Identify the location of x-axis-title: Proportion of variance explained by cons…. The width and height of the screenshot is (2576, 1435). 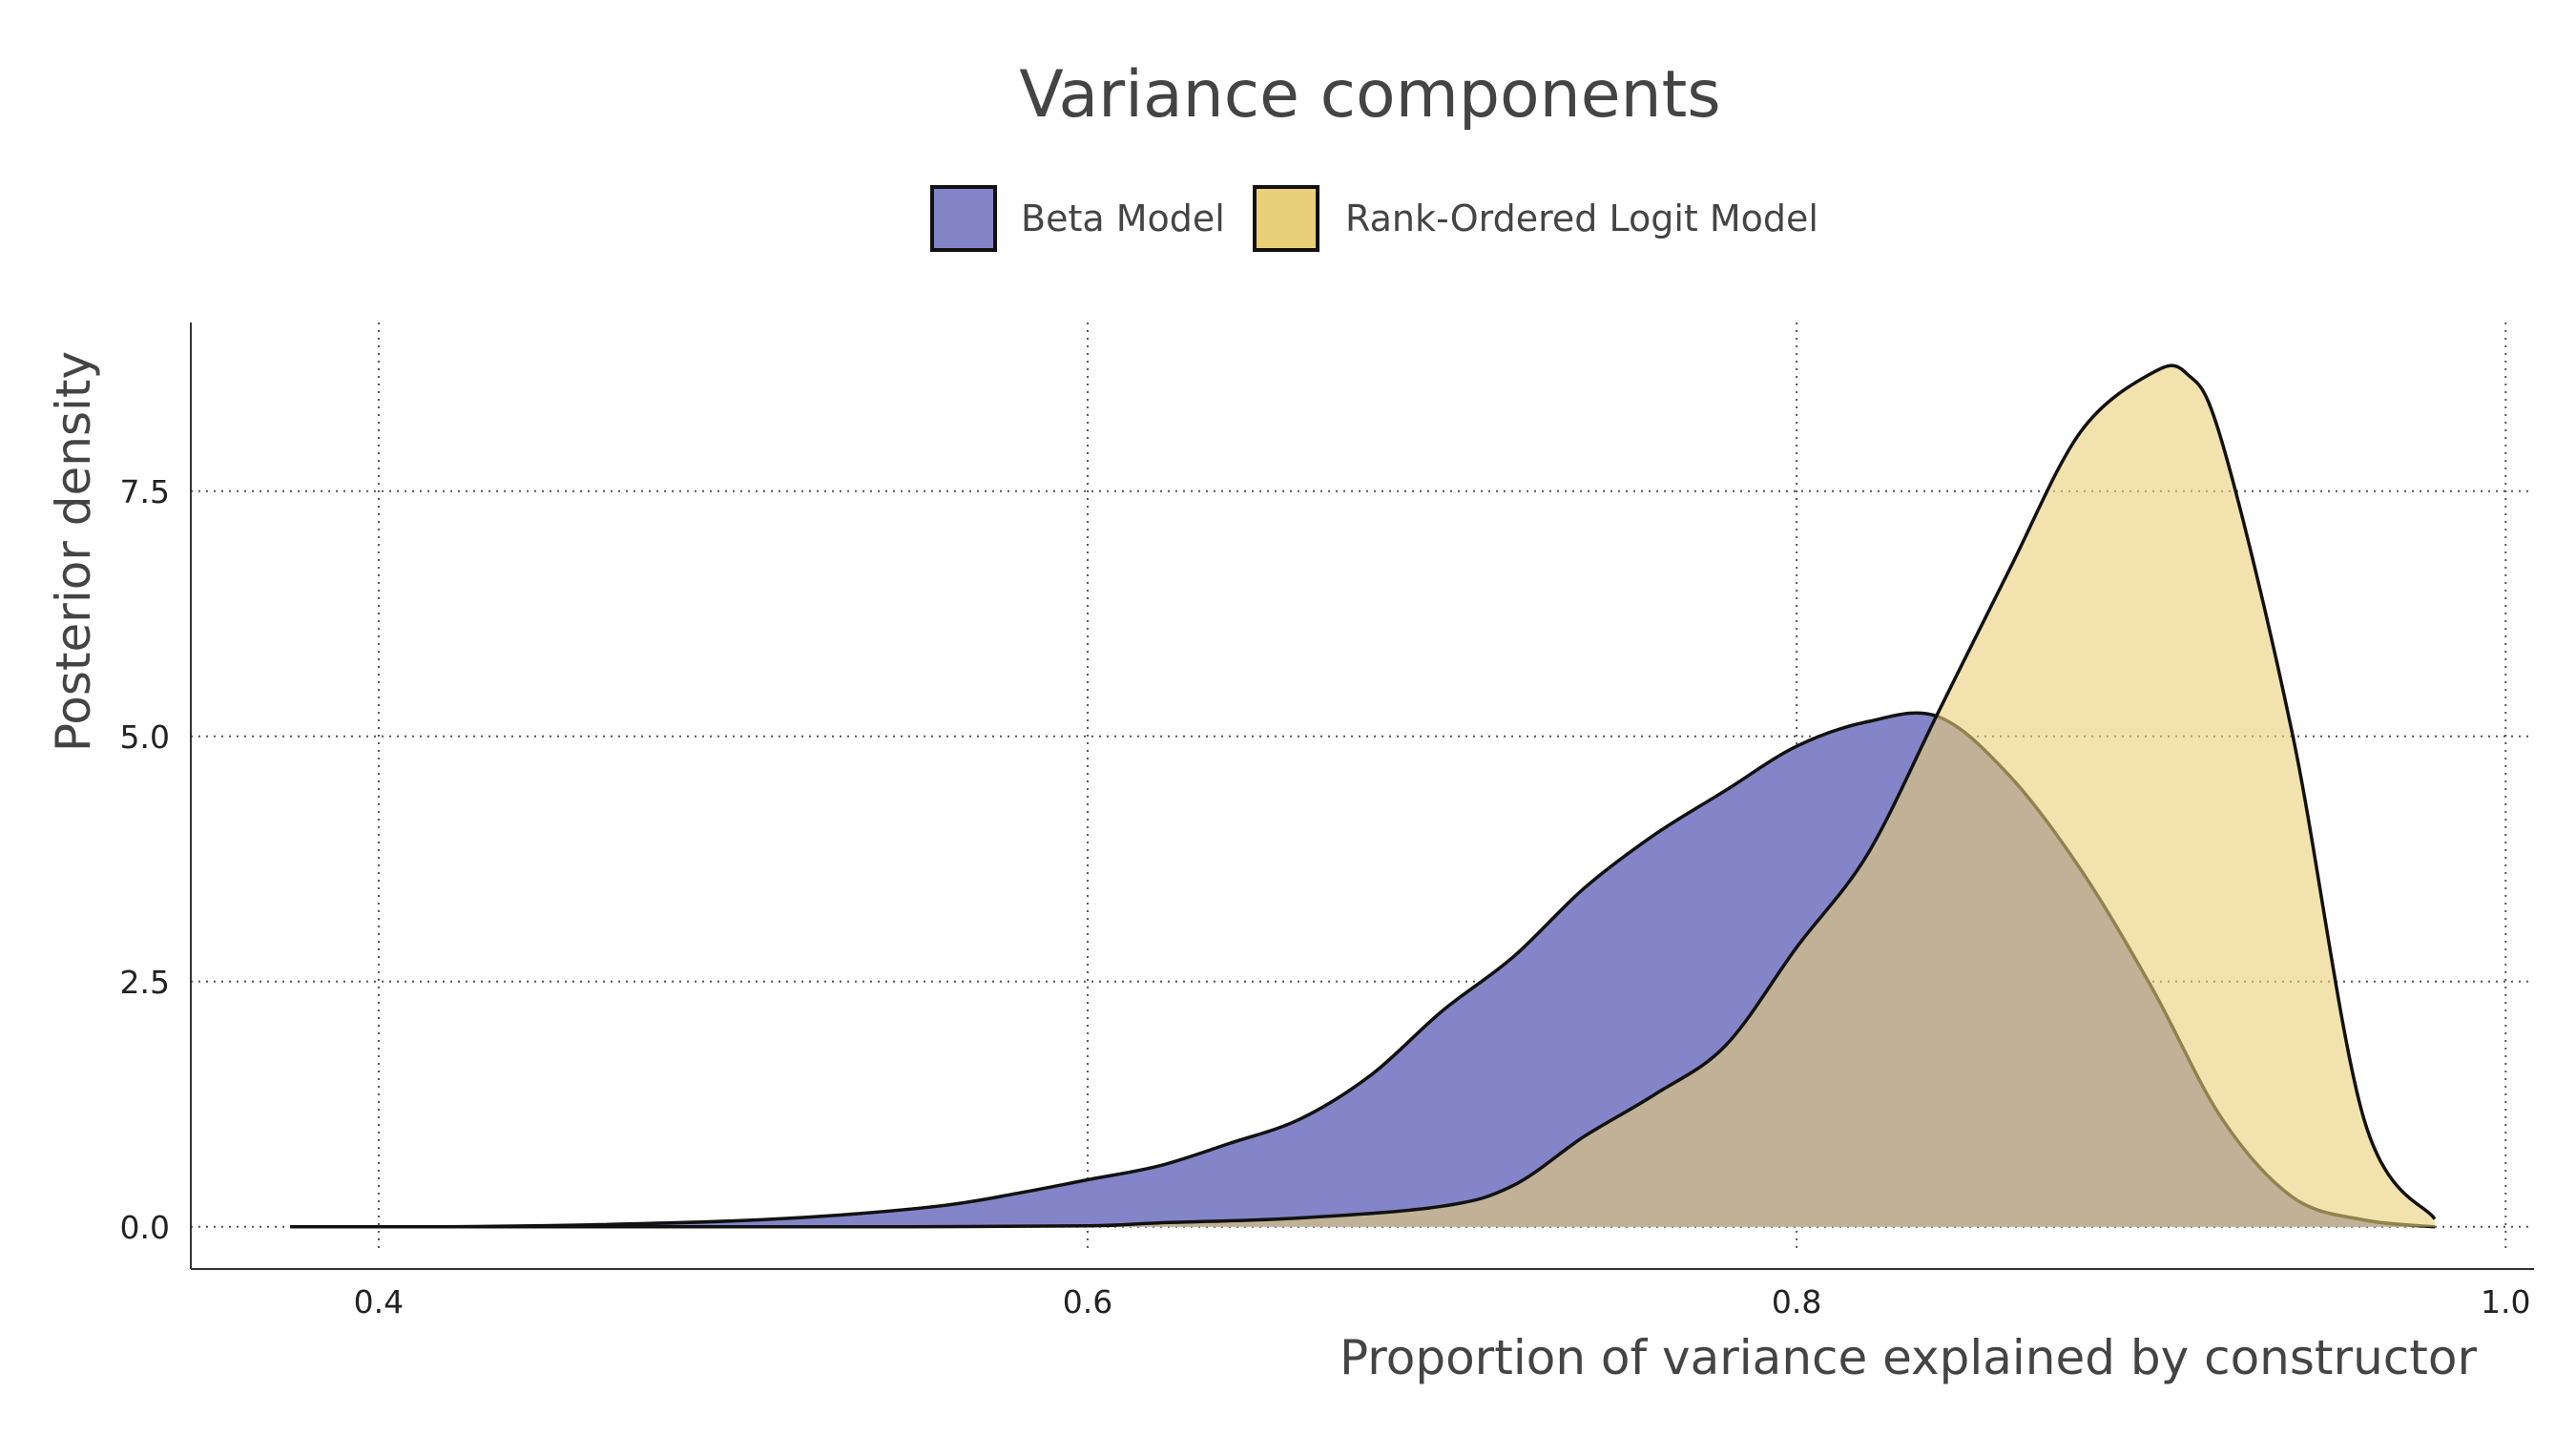
(1908, 1357).